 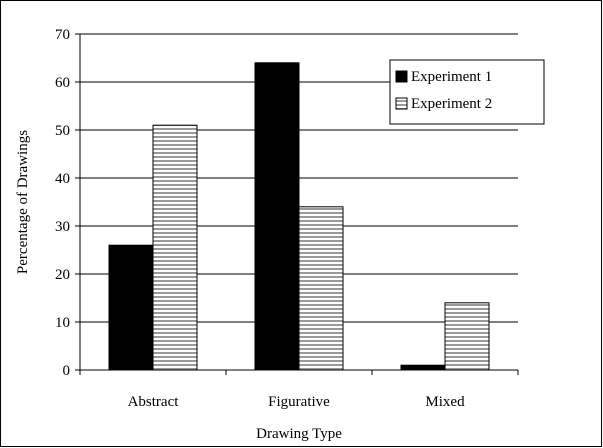 I want to click on bar-experiment-1-figurative, so click(x=277, y=216).